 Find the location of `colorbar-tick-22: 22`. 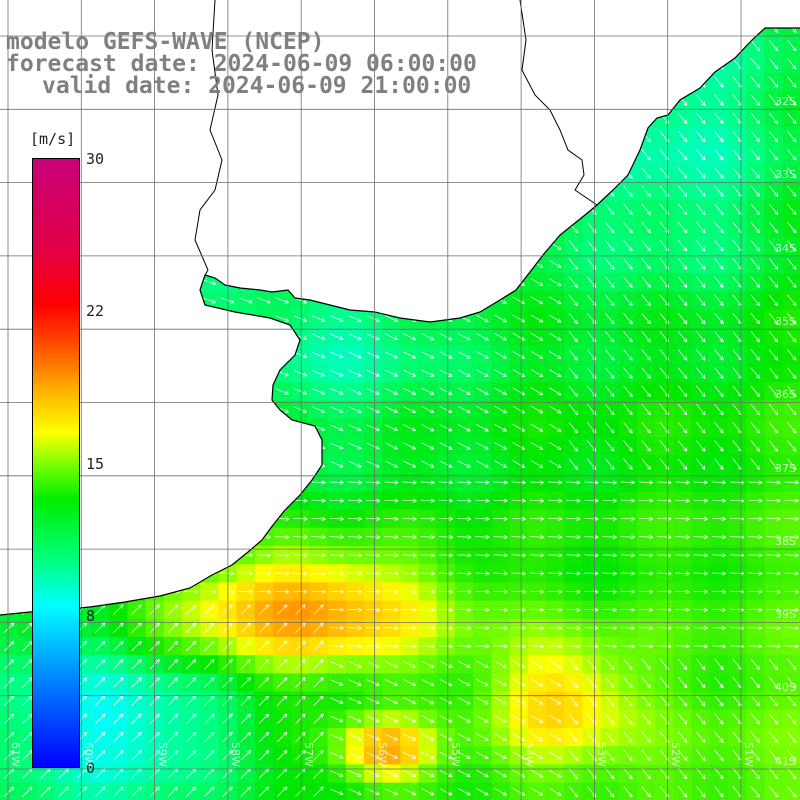

colorbar-tick-22: 22 is located at coordinates (95, 311).